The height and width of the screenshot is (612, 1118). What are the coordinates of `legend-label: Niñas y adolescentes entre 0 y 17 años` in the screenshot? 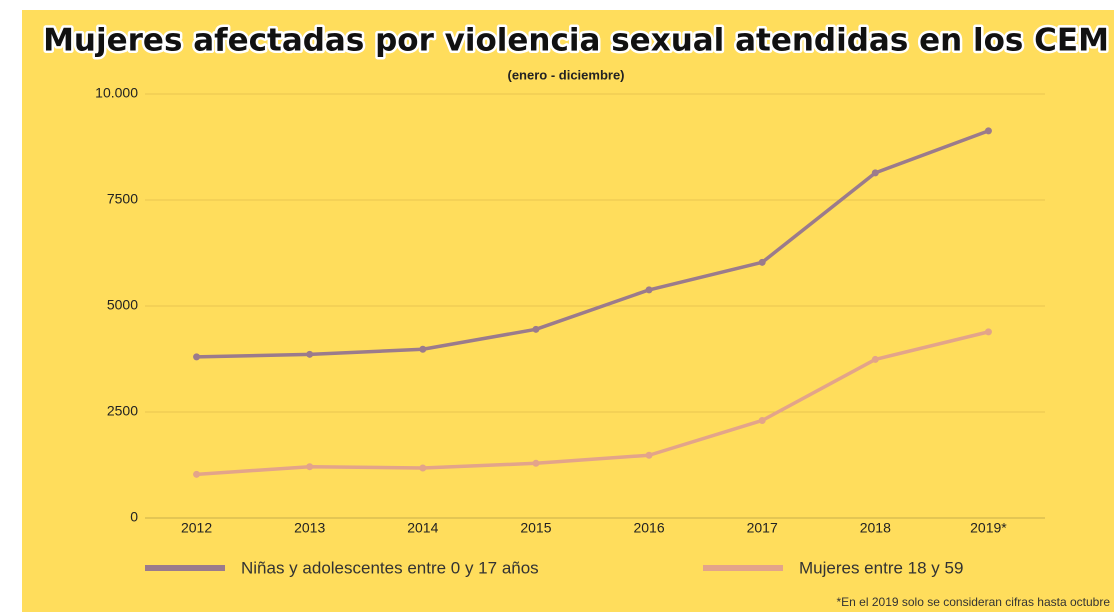 It's located at (390, 567).